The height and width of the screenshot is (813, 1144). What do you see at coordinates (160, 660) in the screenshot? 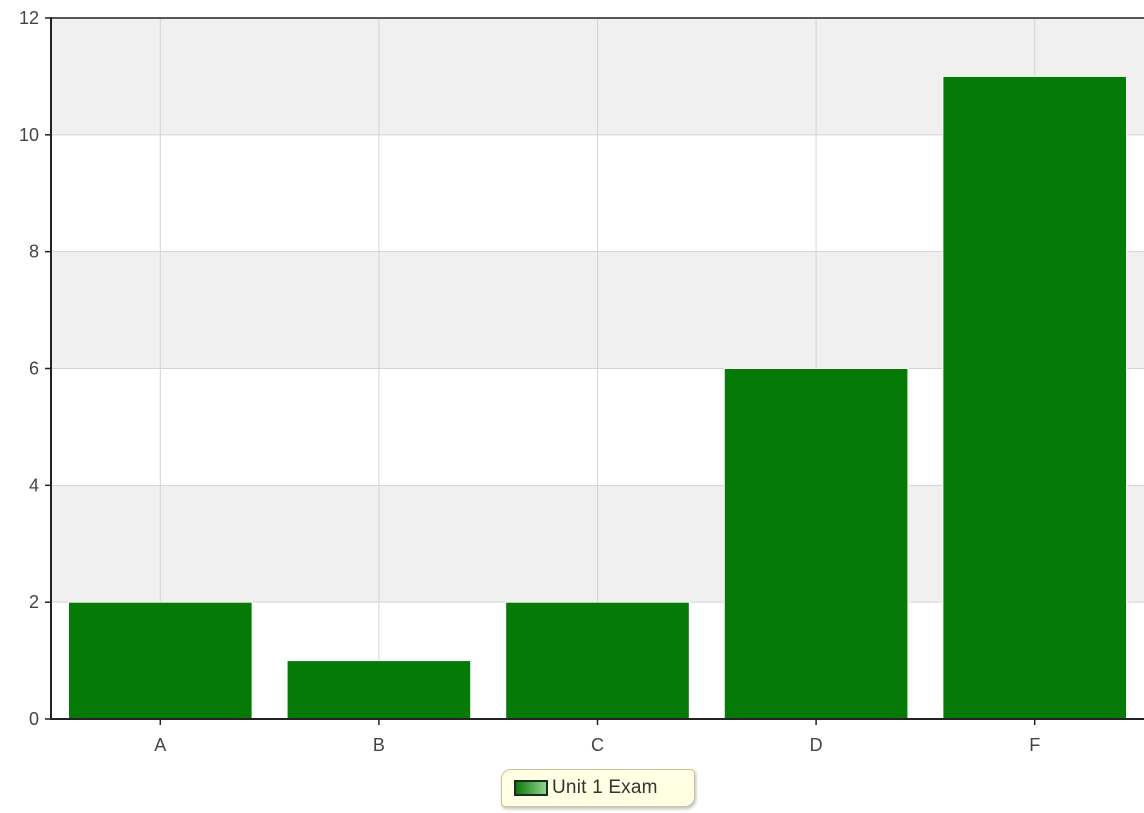
I see `bar-a` at bounding box center [160, 660].